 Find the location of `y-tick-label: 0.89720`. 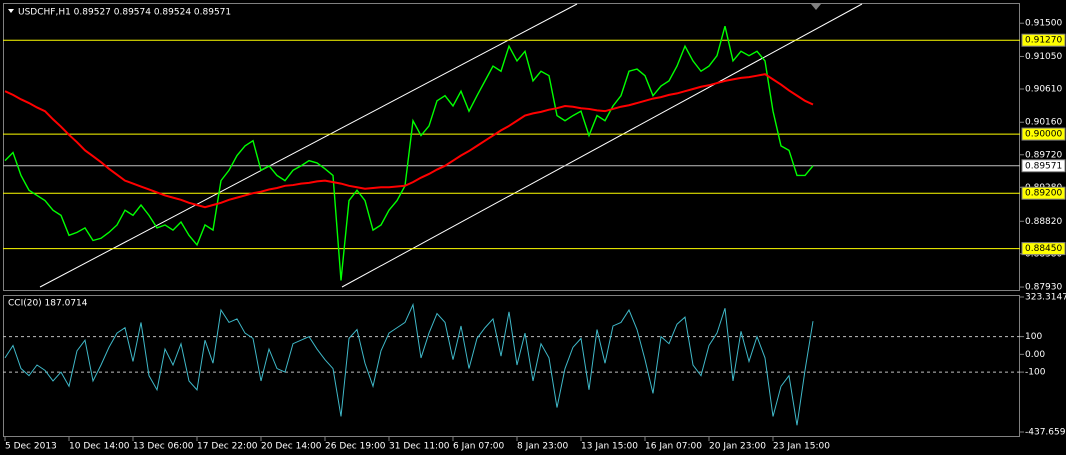

y-tick-label: 0.89720 is located at coordinates (1043, 155).